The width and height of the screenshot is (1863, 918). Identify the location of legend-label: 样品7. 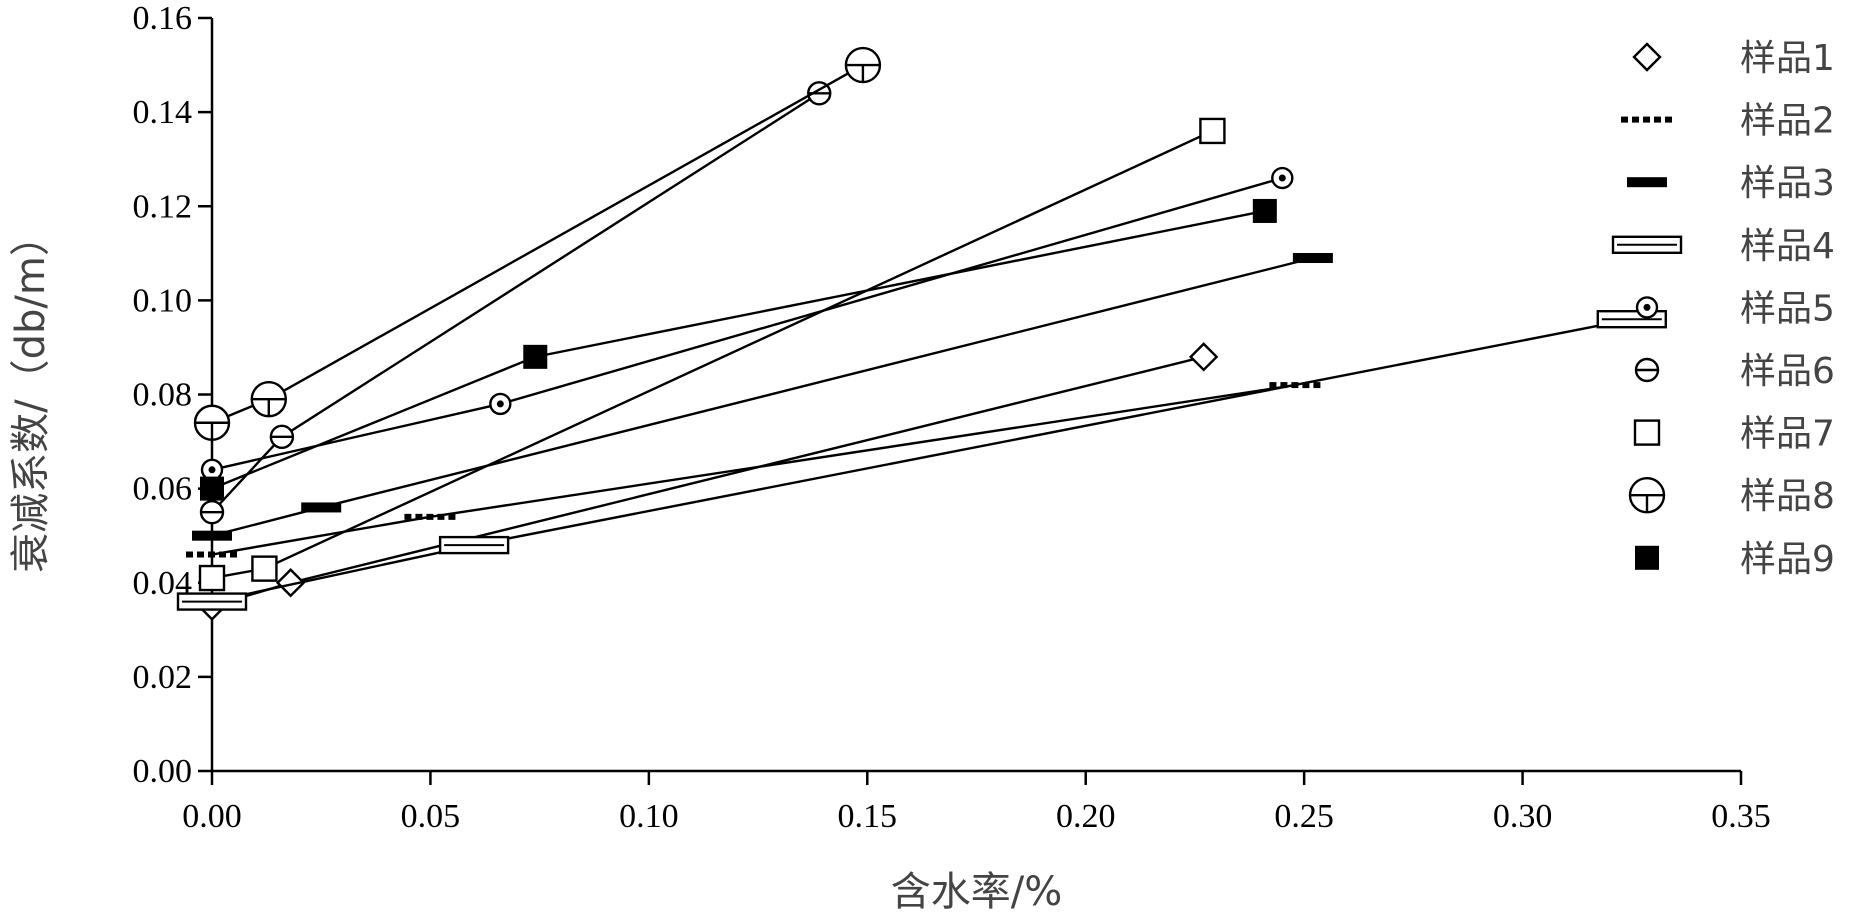
(1787, 434).